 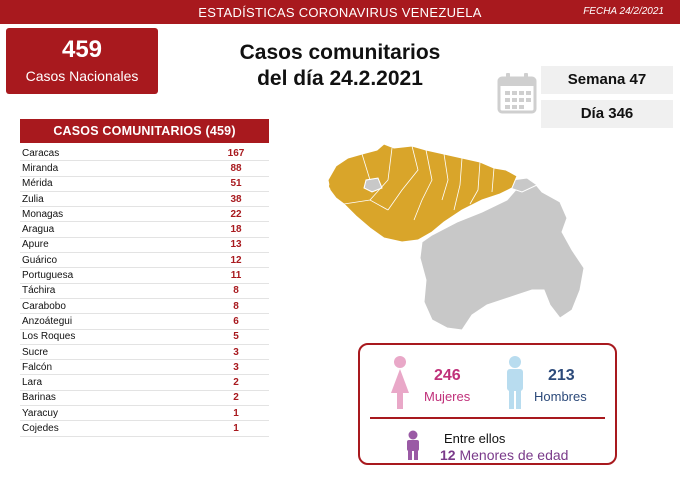 What do you see at coordinates (37, 367) in the screenshot?
I see `state-name: Falcón` at bounding box center [37, 367].